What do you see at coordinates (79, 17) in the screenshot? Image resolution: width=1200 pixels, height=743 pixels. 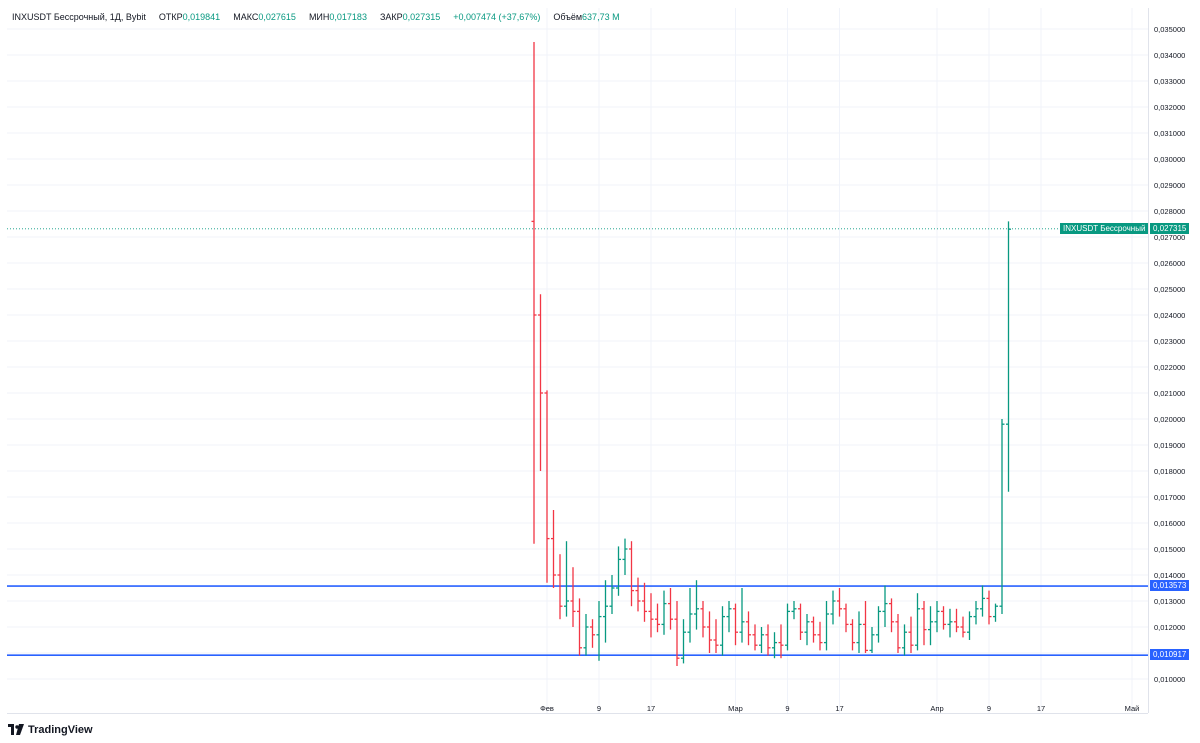 I see `symbol-title: INXUSDT Бессрочный, 1Д, Bybit` at bounding box center [79, 17].